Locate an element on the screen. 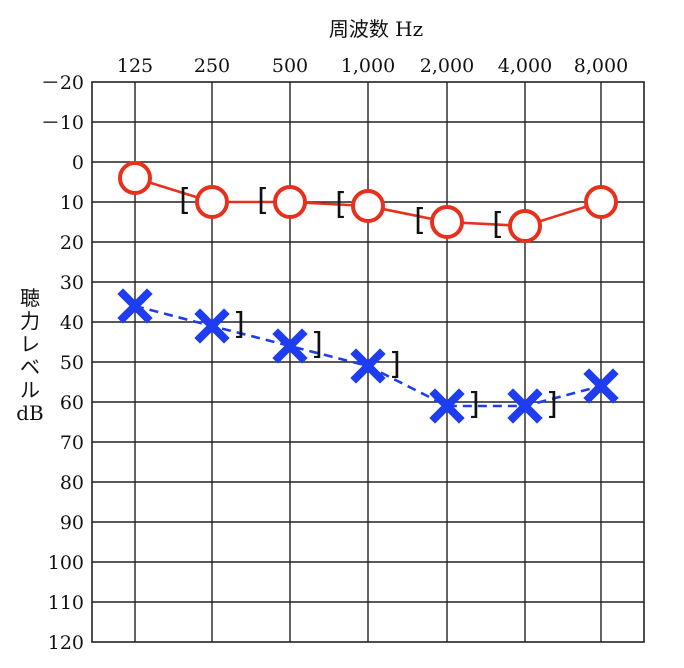 This screenshot has height=668, width=684. y-tick-labels: －20 －10 0 10 20 30 40 50 60 70 80 90 100 110 120 is located at coordinates (62, 363).